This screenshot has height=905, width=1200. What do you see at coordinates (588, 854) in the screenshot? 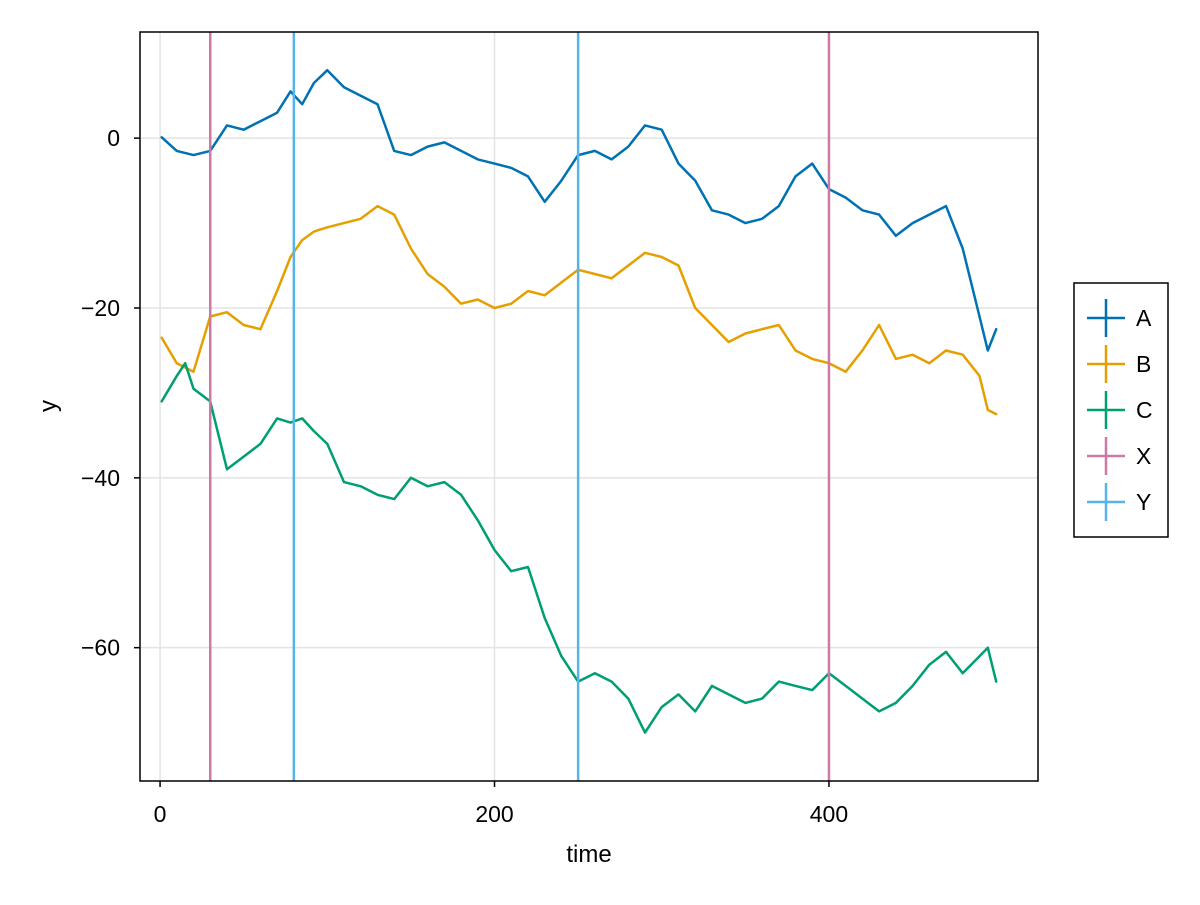
I see `x-axis-label: time` at bounding box center [588, 854].